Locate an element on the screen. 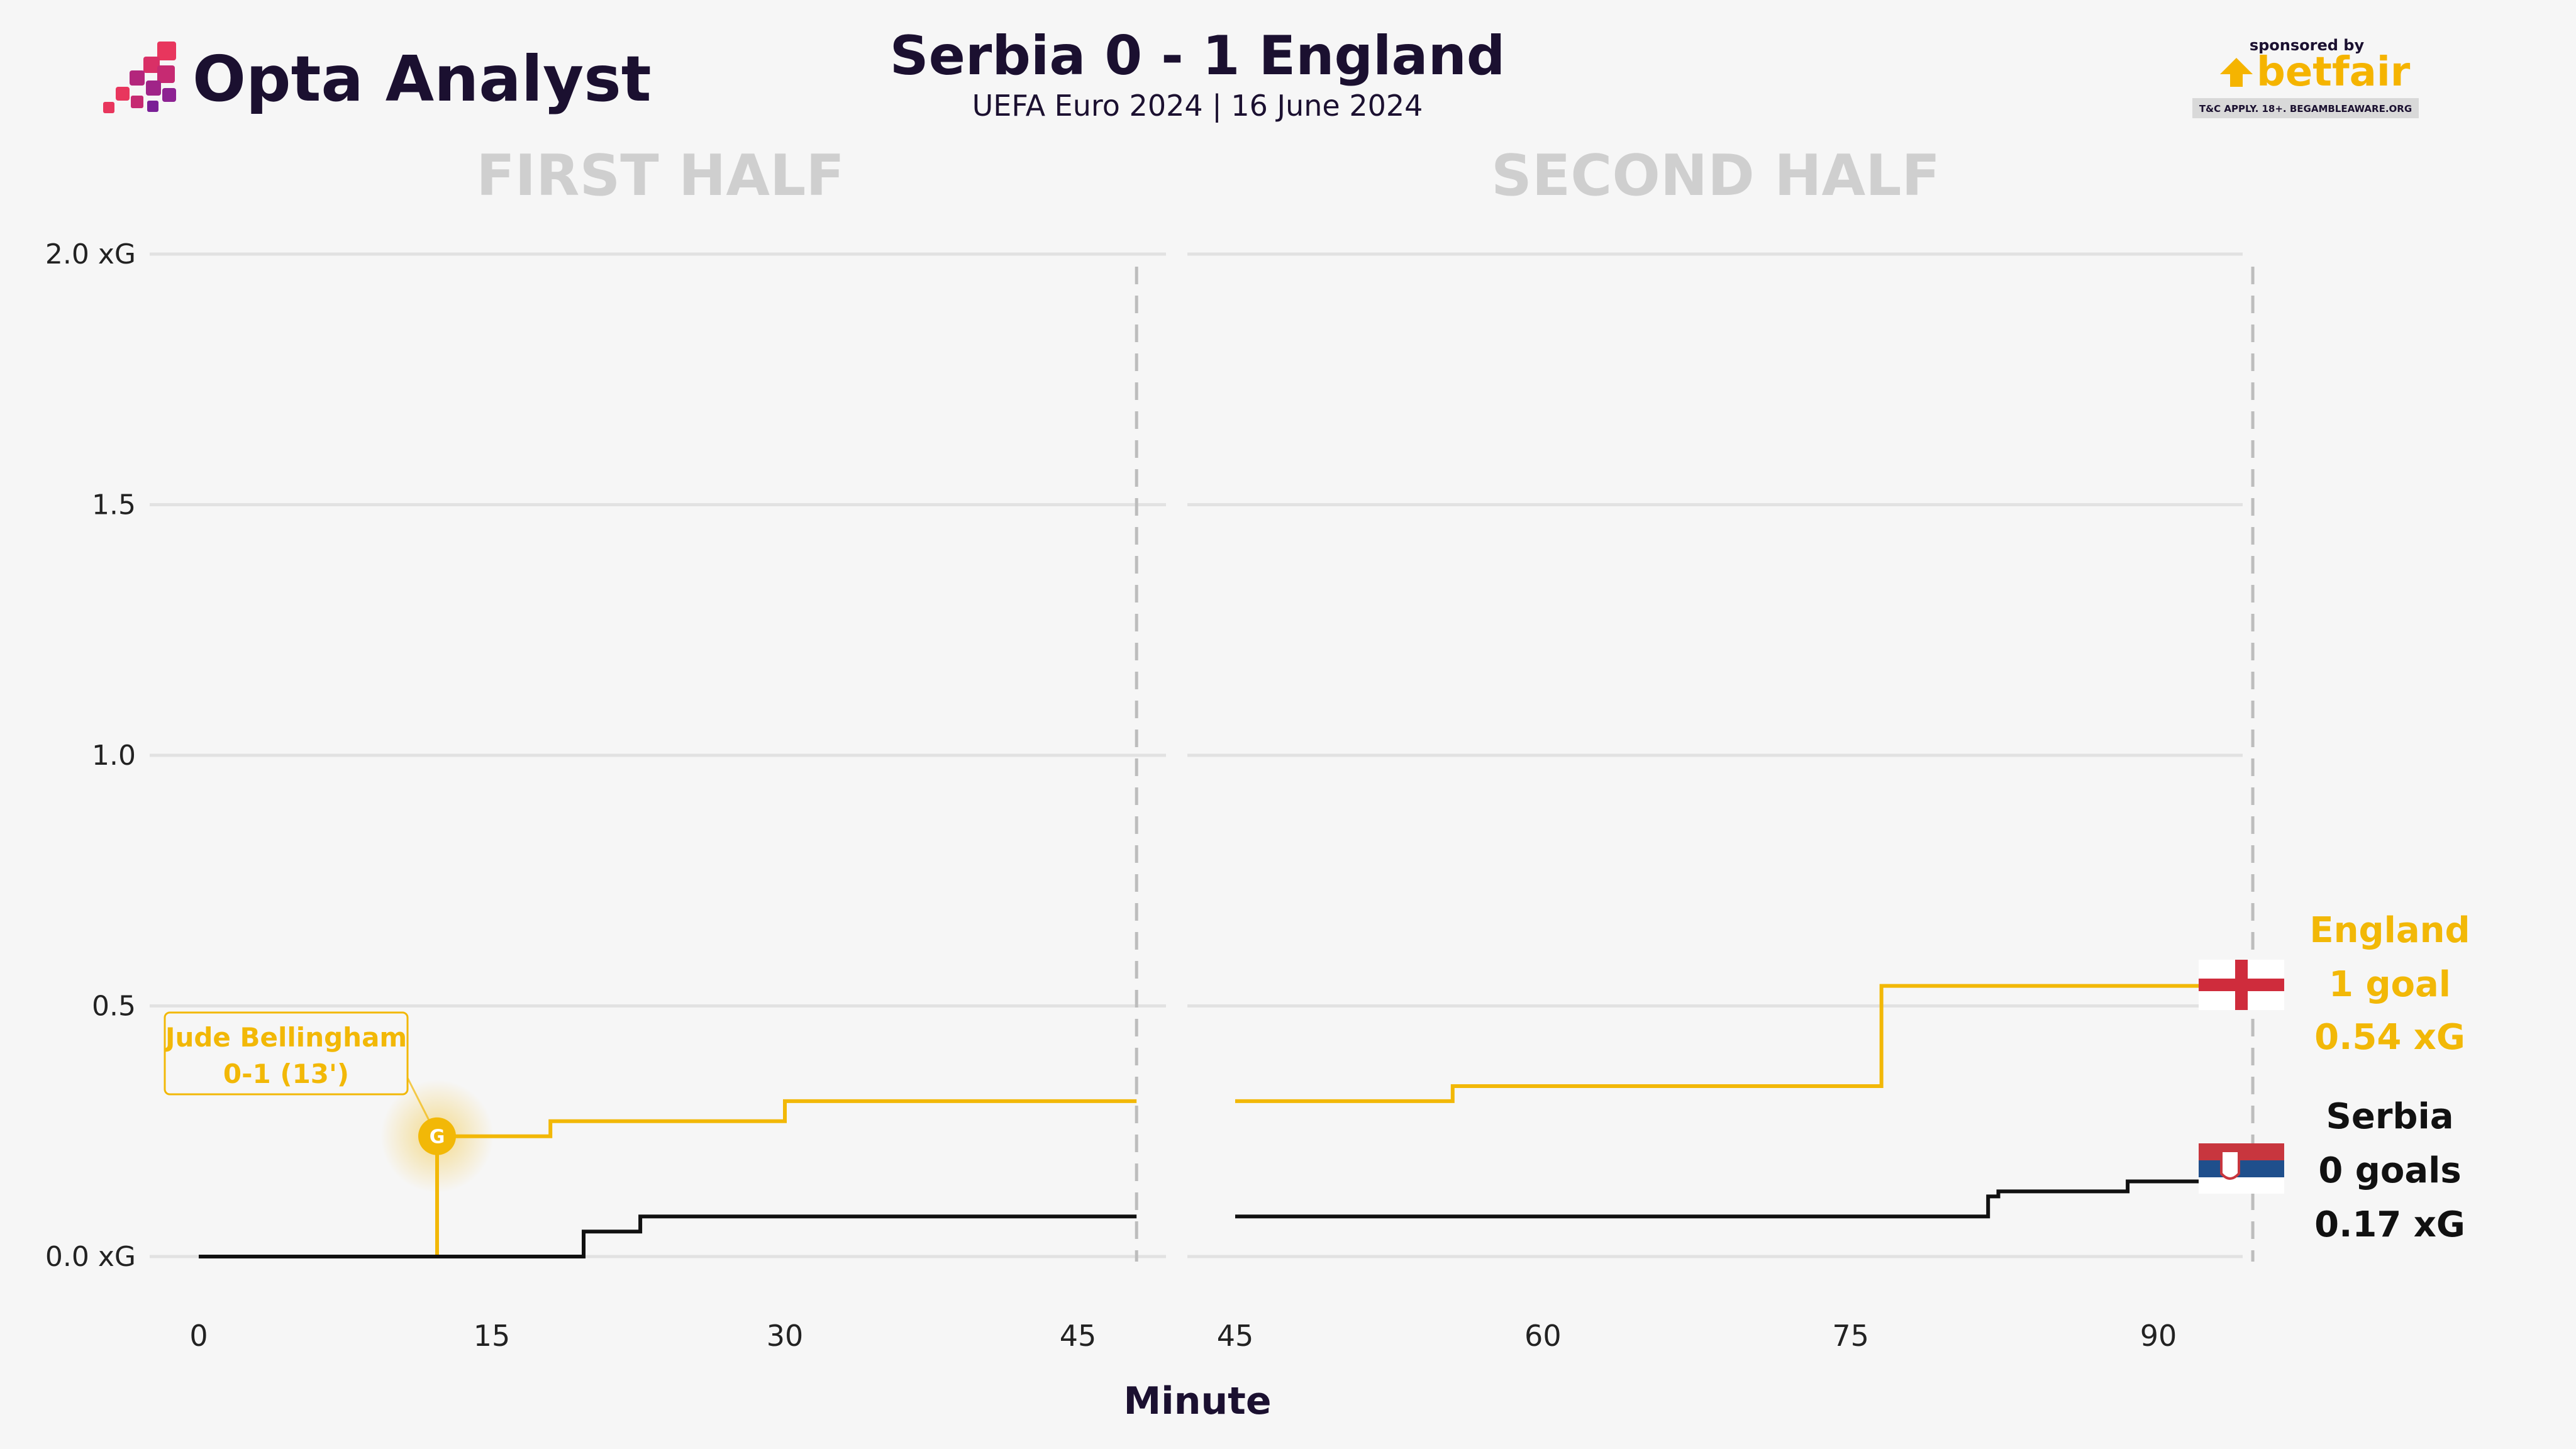  serbia-xg-label: 0.17 xG is located at coordinates (2389, 1224).